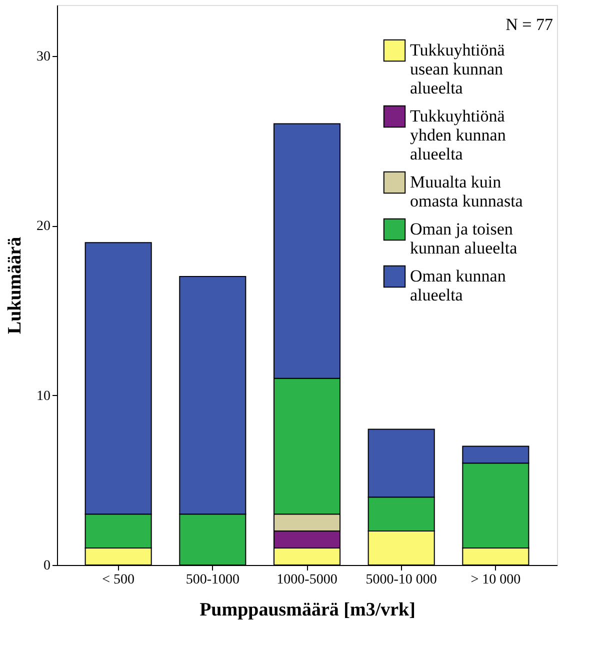  Describe the element at coordinates (213, 580) in the screenshot. I see `x-tick-label: 500-1000` at that location.